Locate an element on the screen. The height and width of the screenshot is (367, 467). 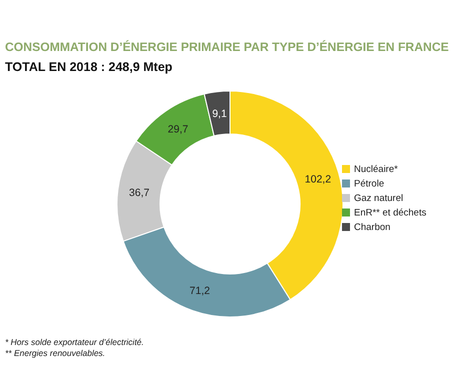
chart-subtitle: TOTAL EN 2018 : 248,9 Mtep is located at coordinates (89, 67).